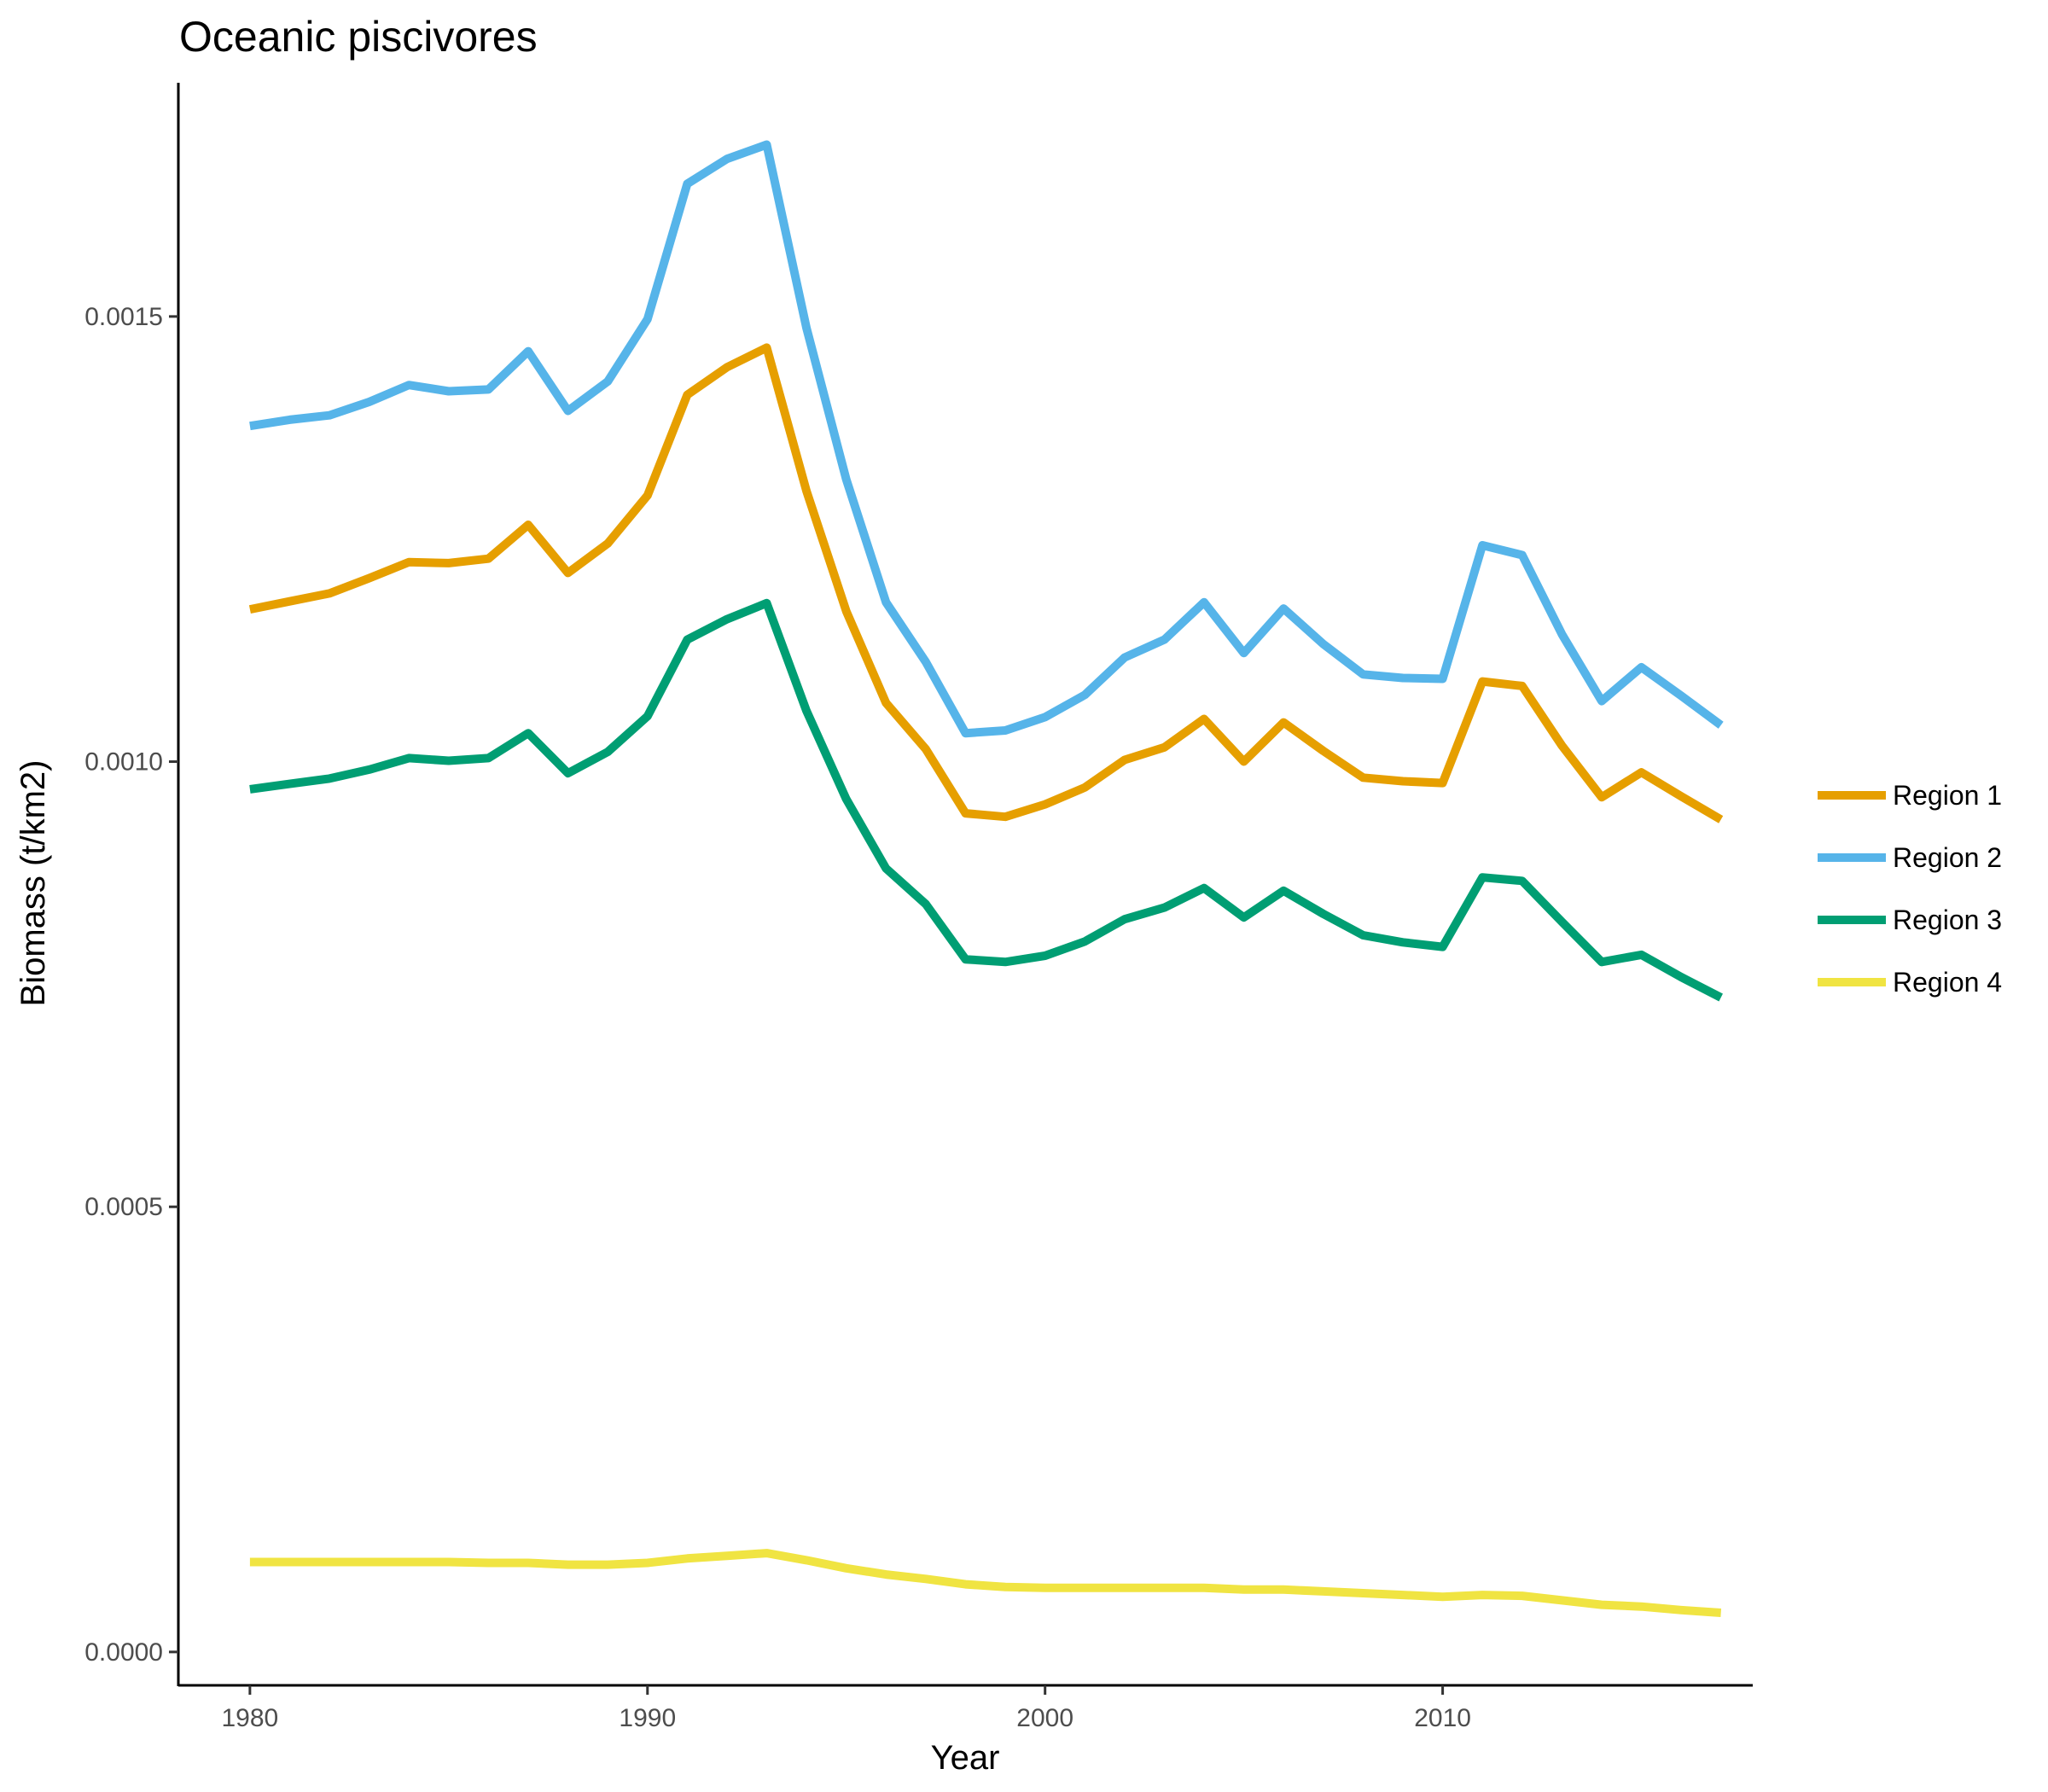 This screenshot has width=2048, height=1792. I want to click on y-tick-label: 0.0010, so click(124, 762).